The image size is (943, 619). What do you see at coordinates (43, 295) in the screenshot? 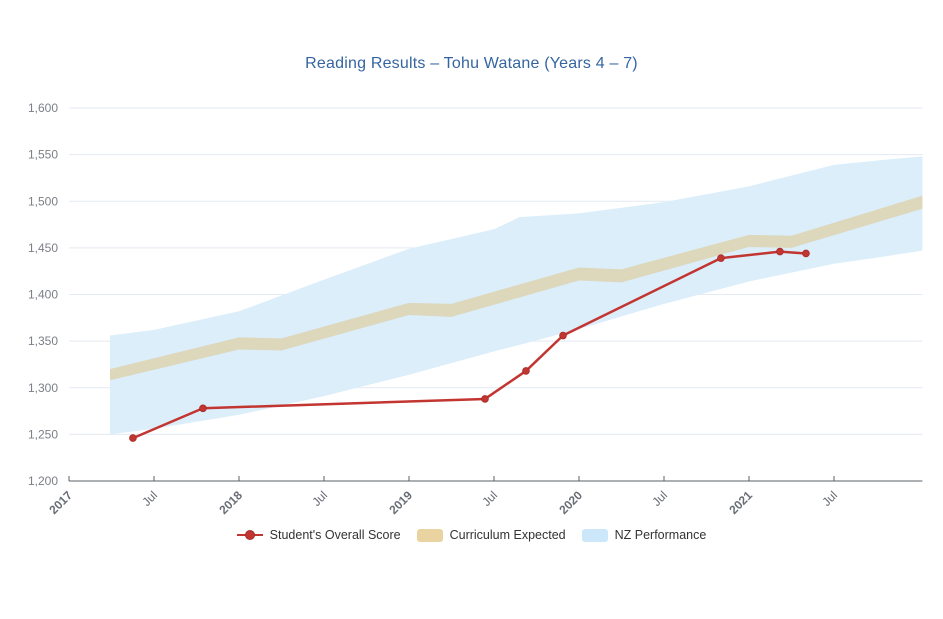
I see `y-axis-tick-label: 1,400` at bounding box center [43, 295].